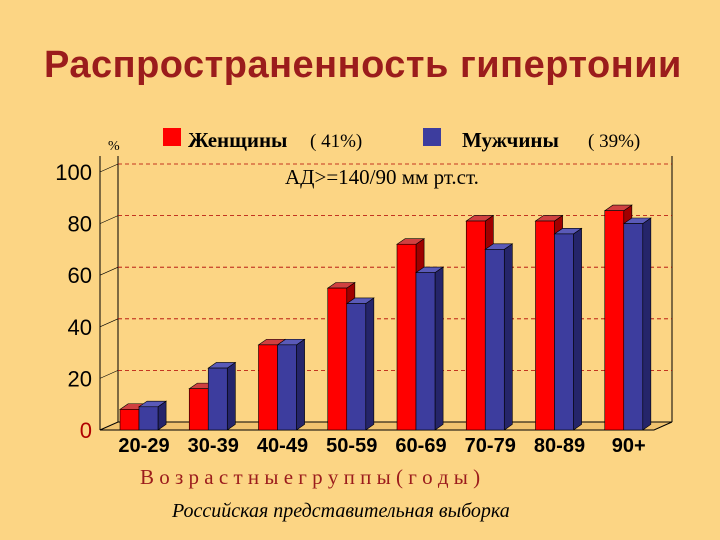 This screenshot has width=720, height=540. I want to click on legend-women-value: ( 41%), so click(336, 141).